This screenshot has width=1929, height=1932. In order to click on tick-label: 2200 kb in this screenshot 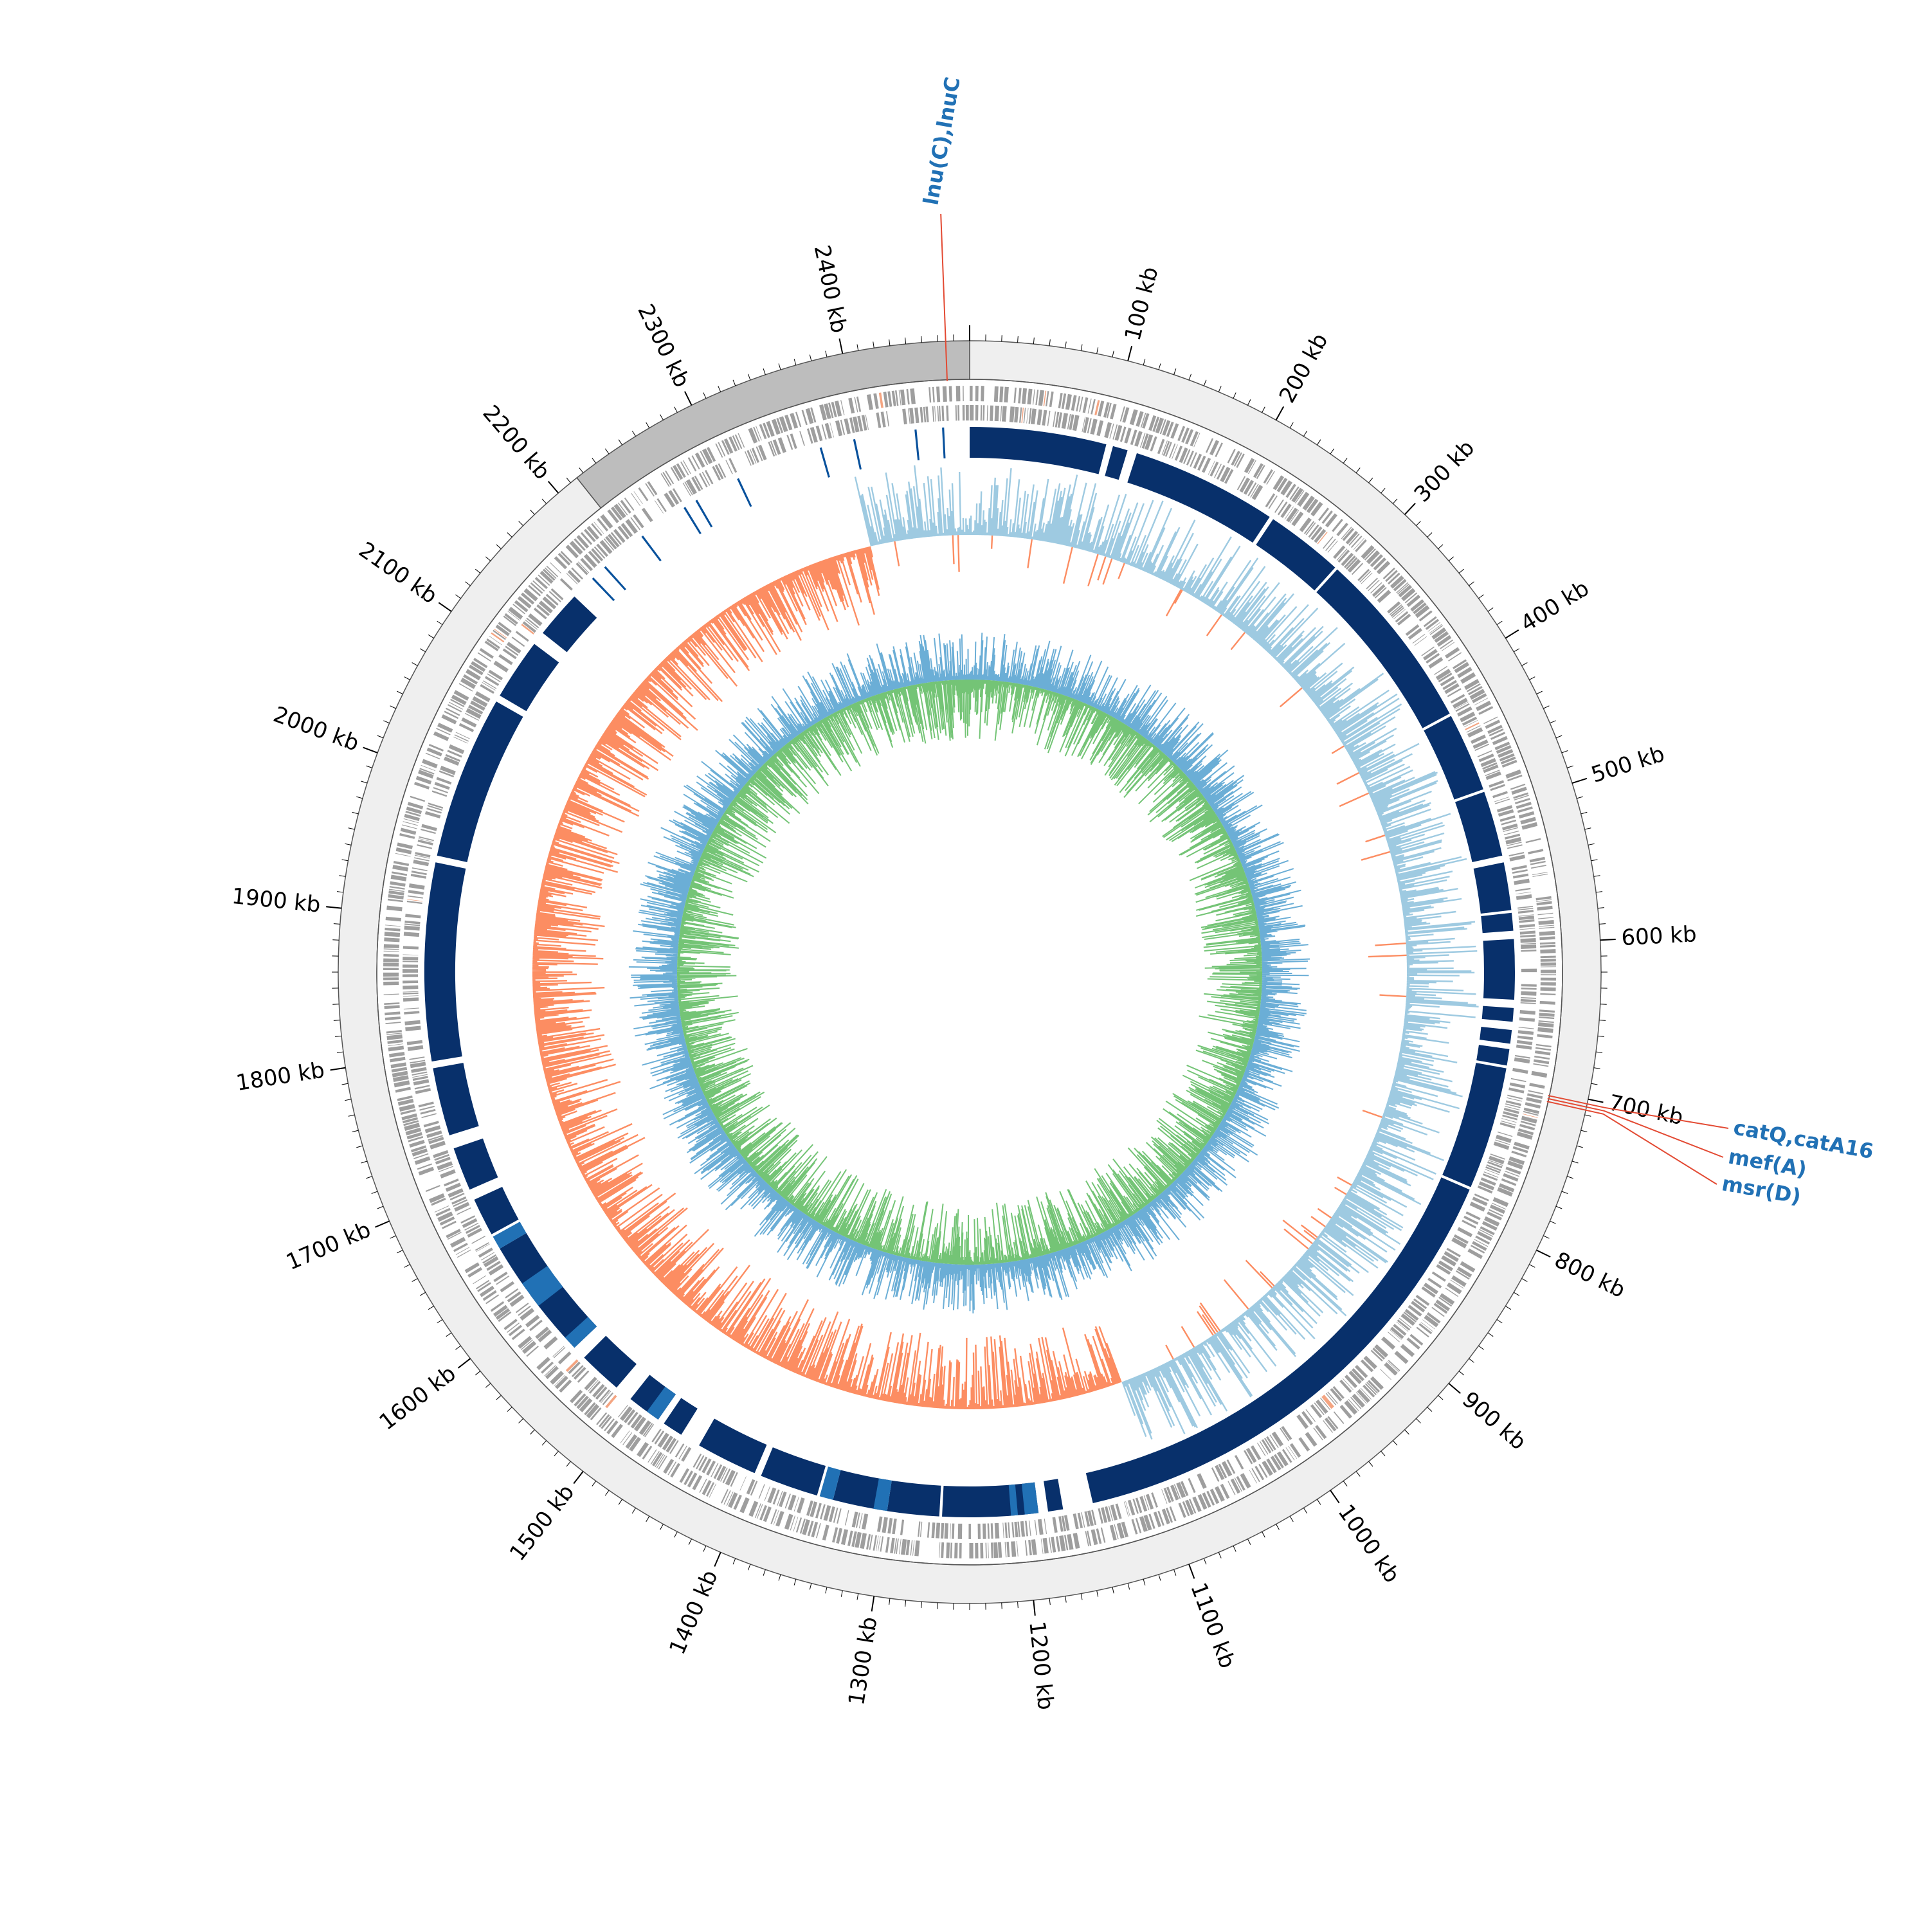, I will do `click(517, 443)`.